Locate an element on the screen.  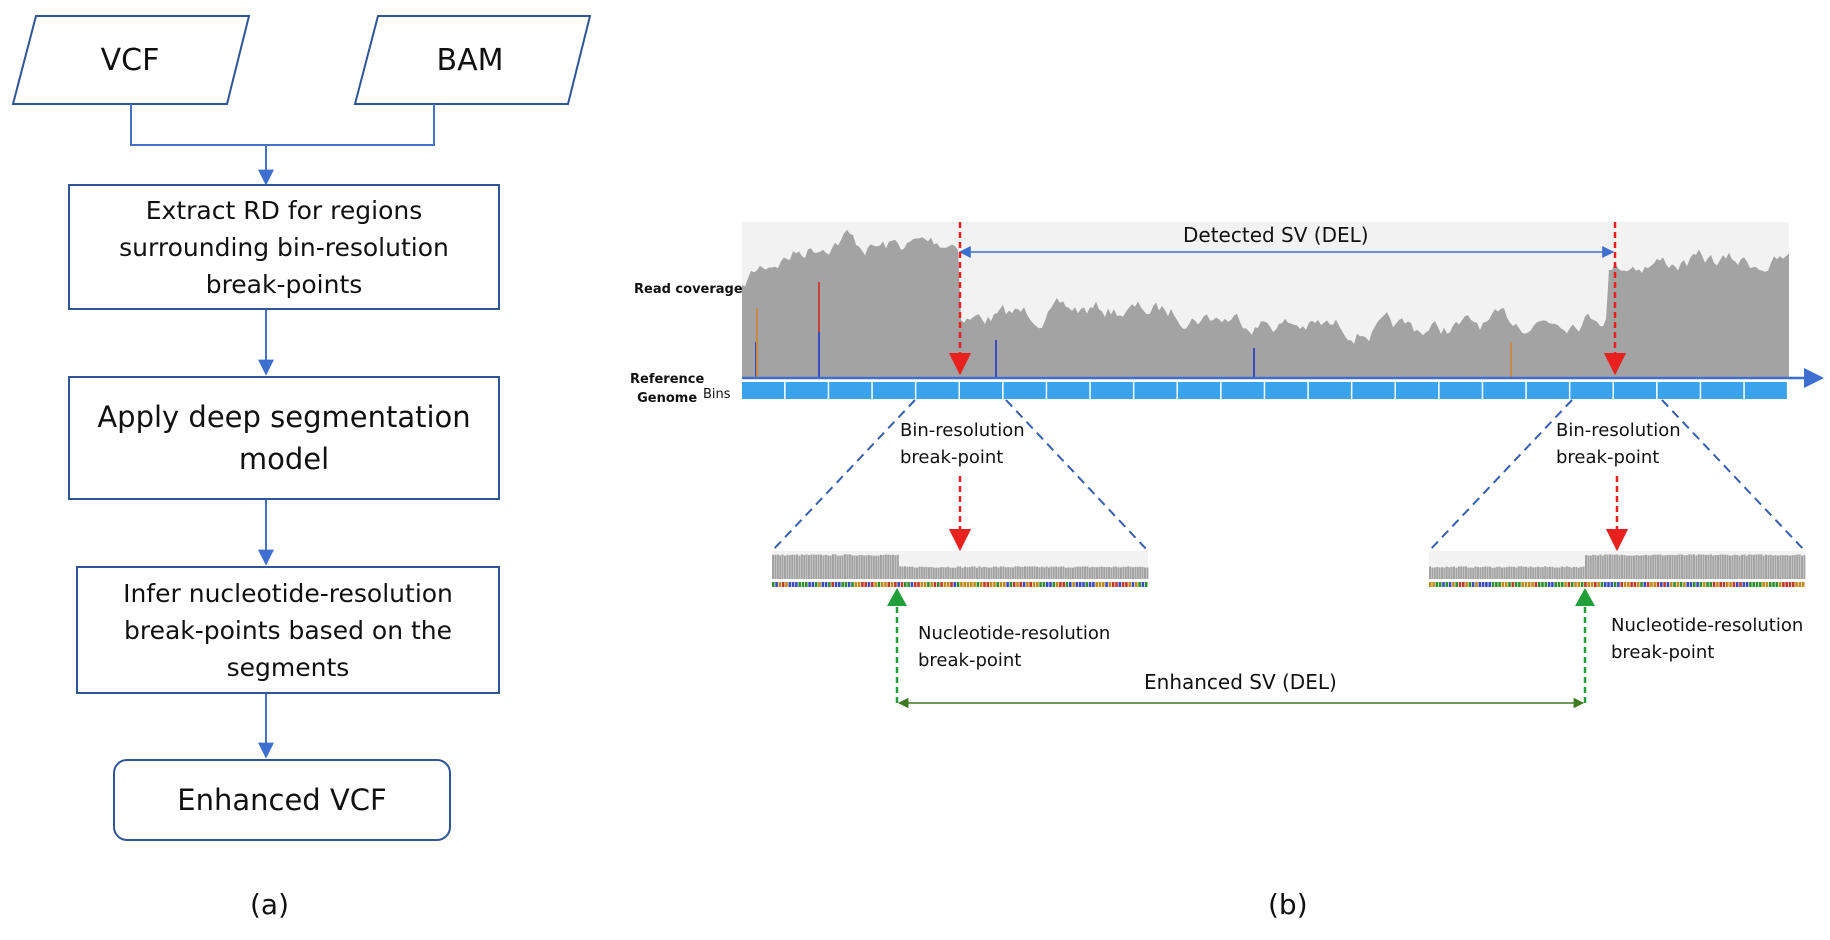
bin-breakpoint-left-line-1: Bin-resolution is located at coordinates (962, 430).